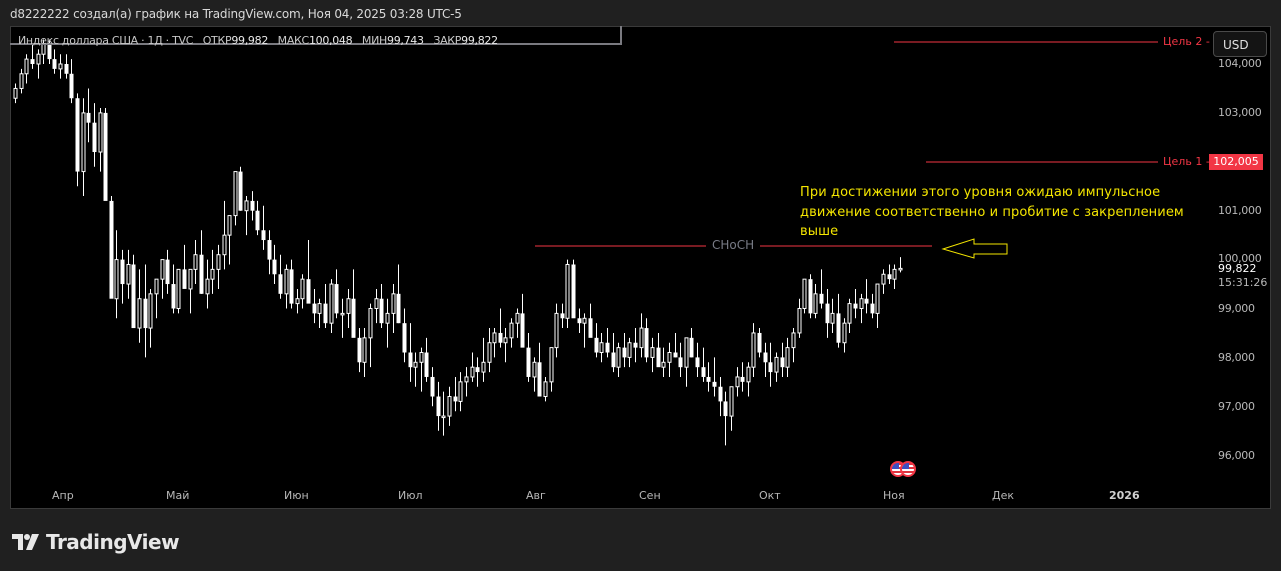 This screenshot has width=1281, height=571. What do you see at coordinates (1236, 308) in the screenshot?
I see `price-tick-label: 99,000` at bounding box center [1236, 308].